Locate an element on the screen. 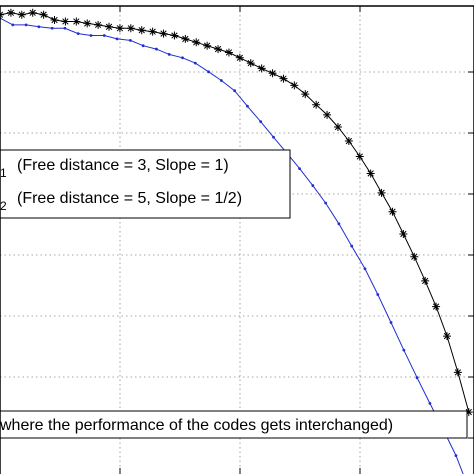  legend-entry-1-label: (Free distance = 3, Slope = 1) is located at coordinates (123, 165).